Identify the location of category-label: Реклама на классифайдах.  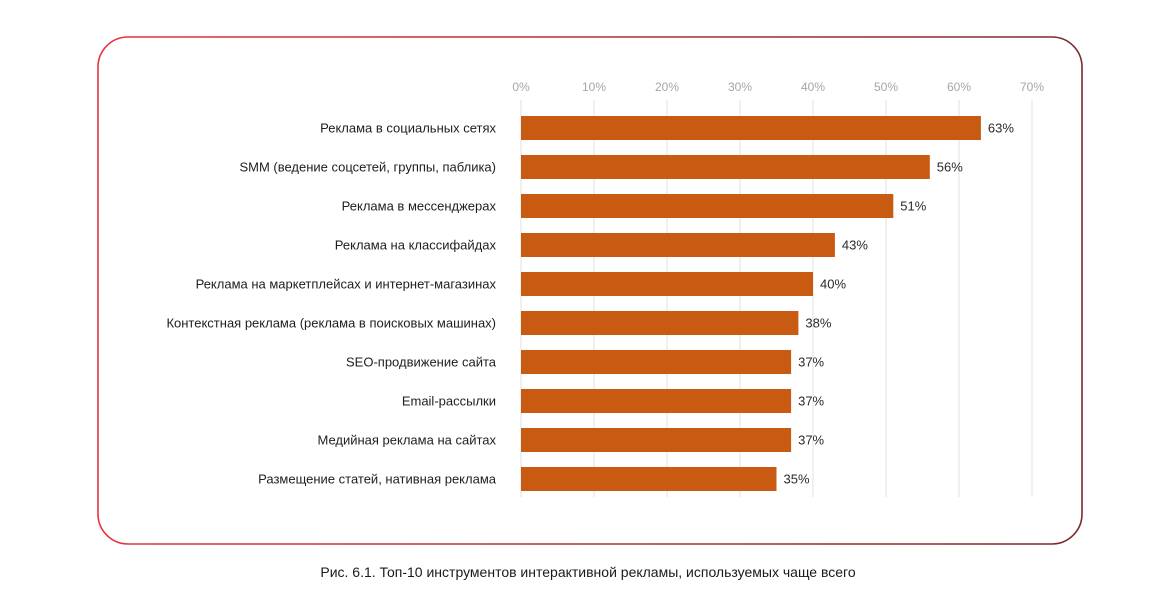
(416, 245).